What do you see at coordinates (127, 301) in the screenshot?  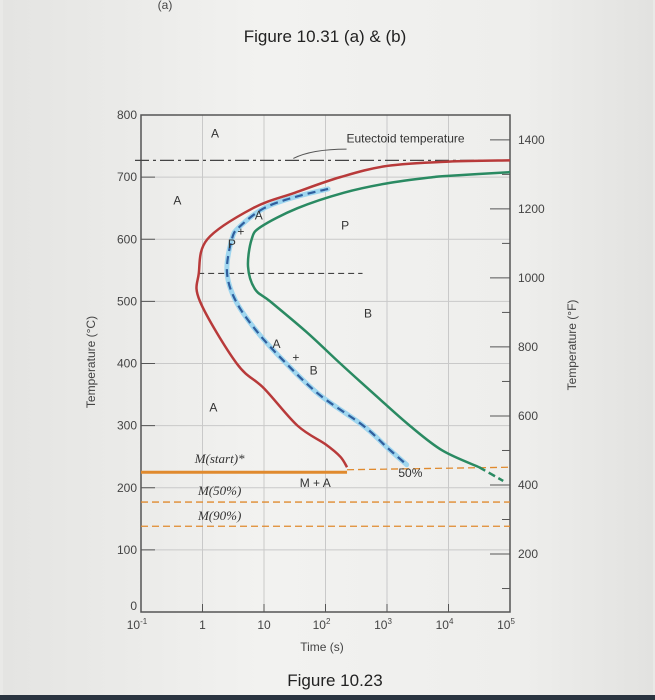 I see `y-tick-label: 500` at bounding box center [127, 301].